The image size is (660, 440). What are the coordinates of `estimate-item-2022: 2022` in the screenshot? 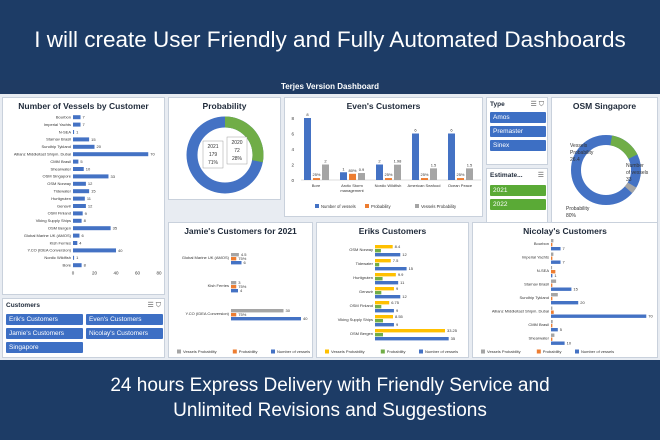 It's located at (518, 204).